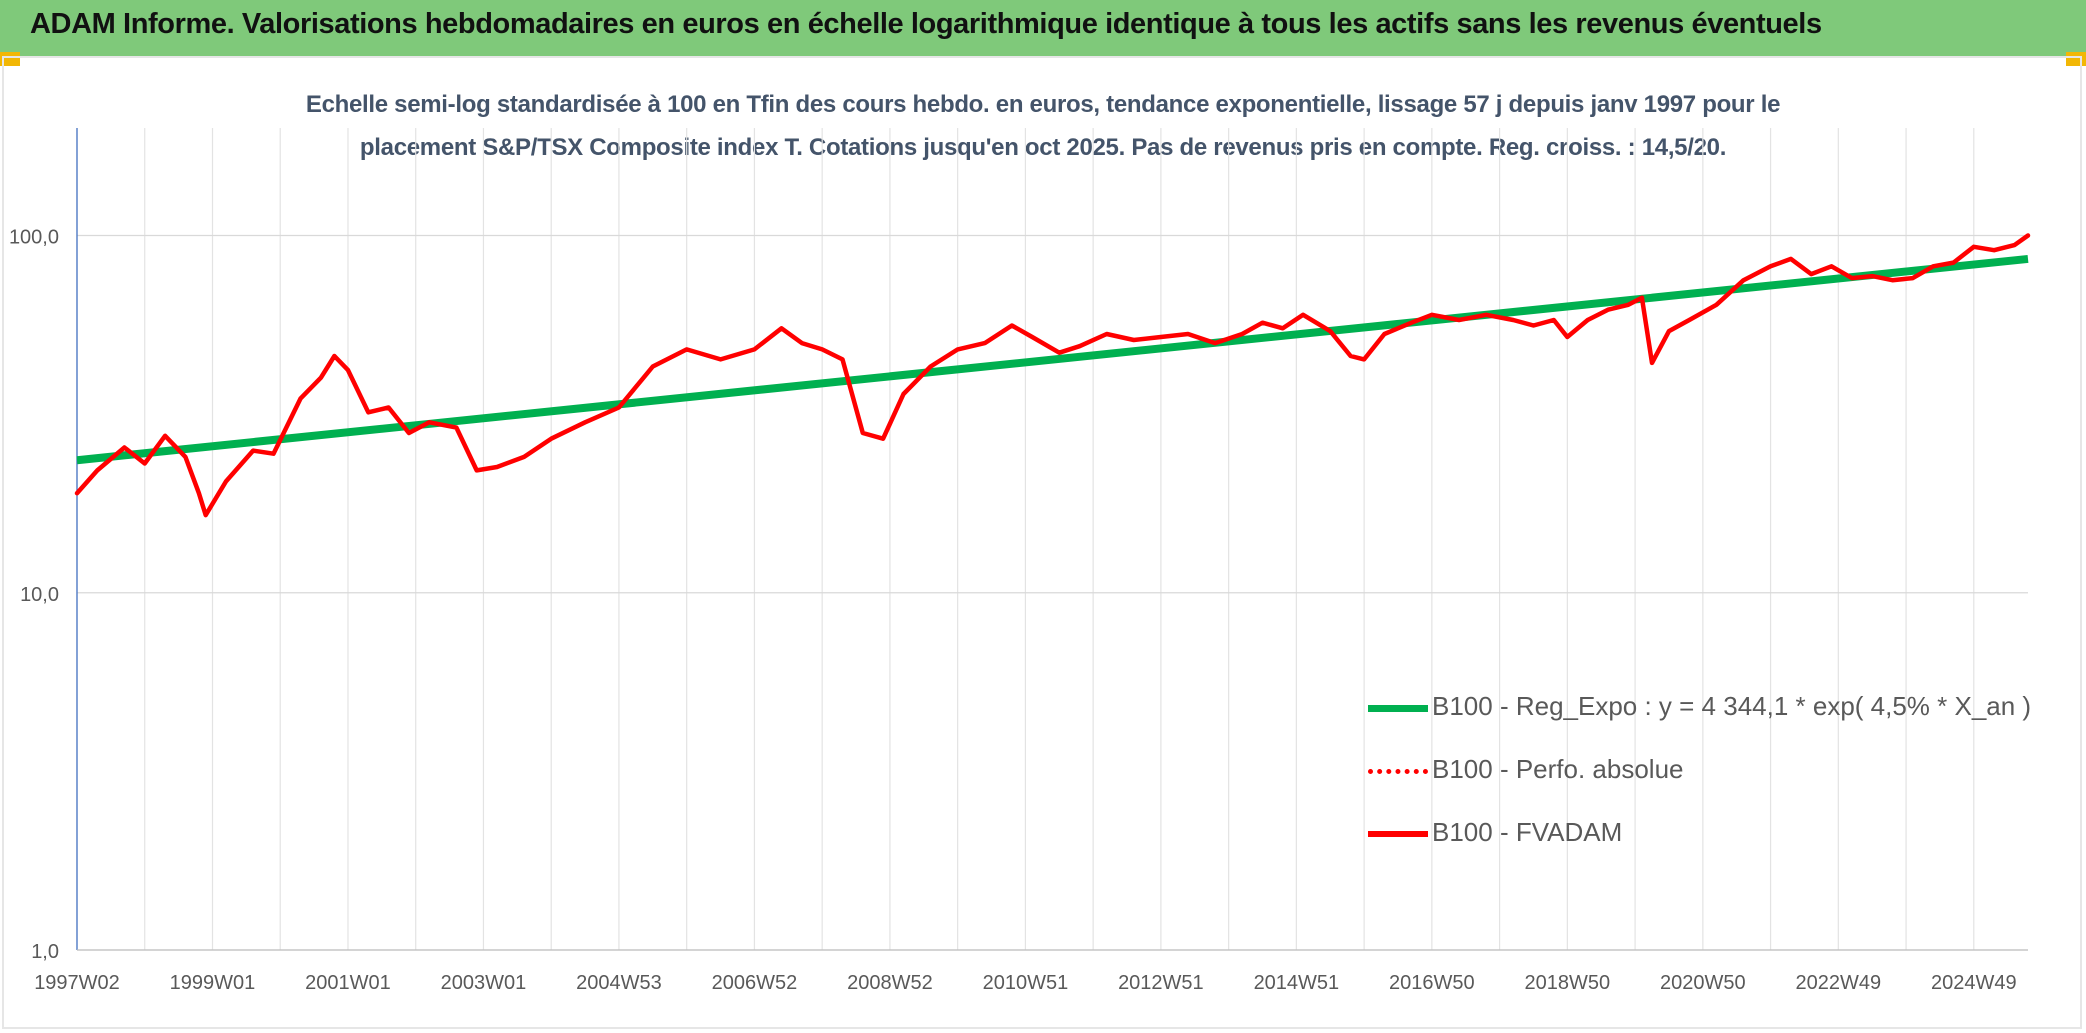 The width and height of the screenshot is (2086, 1033). I want to click on x-tick-label: 2010W51, so click(1026, 983).